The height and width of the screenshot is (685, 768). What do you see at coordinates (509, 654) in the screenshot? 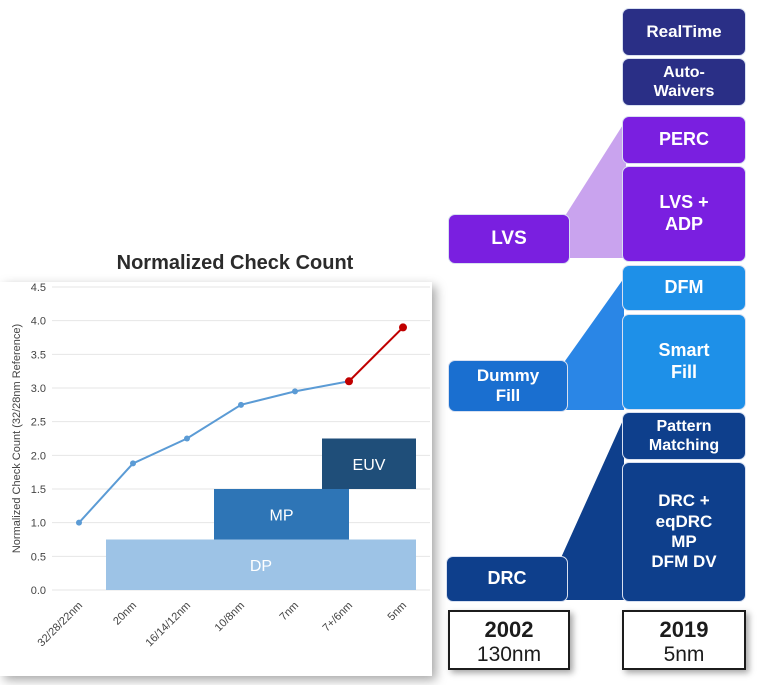
I see `node-130nm: 130nm` at bounding box center [509, 654].